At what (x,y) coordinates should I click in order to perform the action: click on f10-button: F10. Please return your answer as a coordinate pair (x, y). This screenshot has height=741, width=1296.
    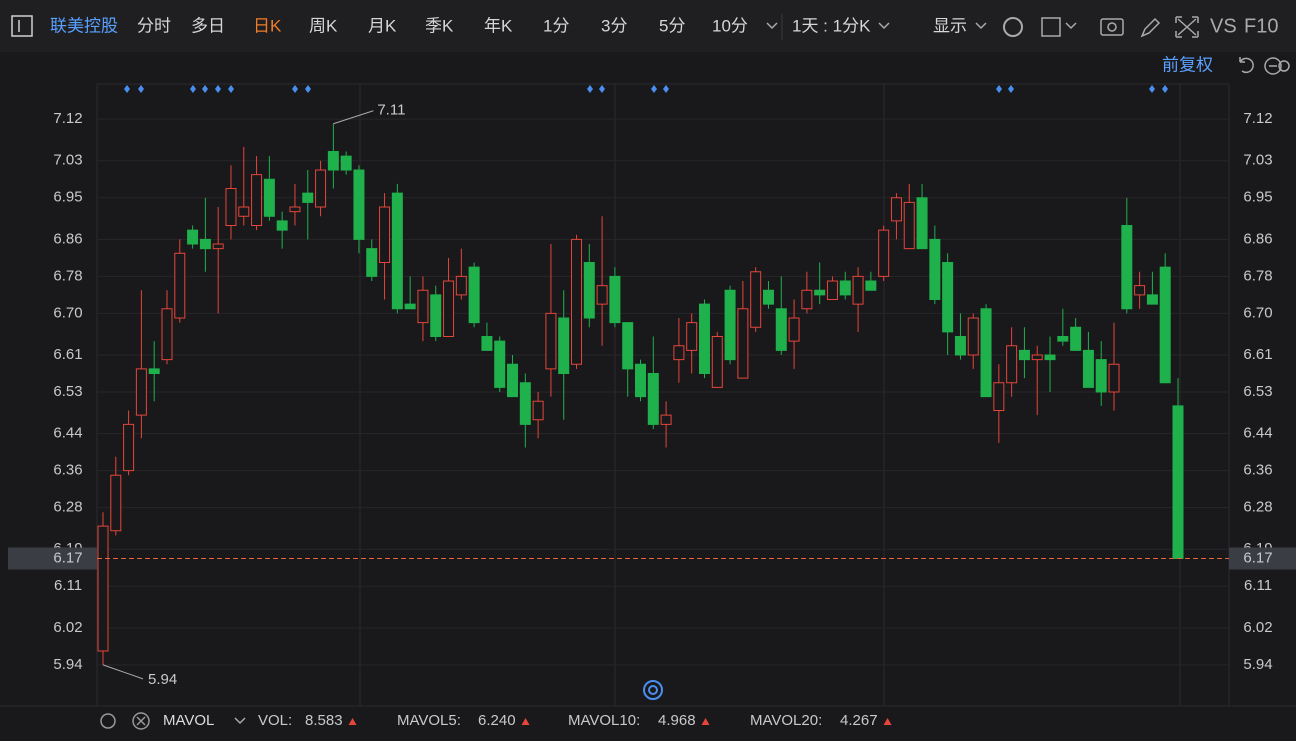
    Looking at the image, I should click on (1261, 26).